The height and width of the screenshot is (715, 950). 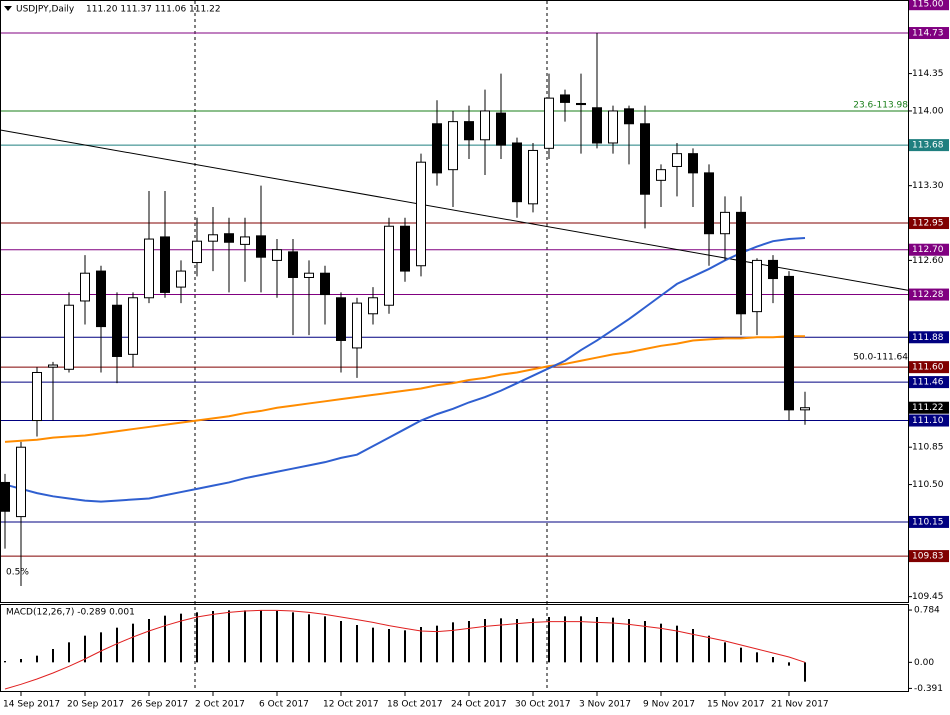 I want to click on x-tick-label: 2 Oct 2017, so click(x=220, y=705).